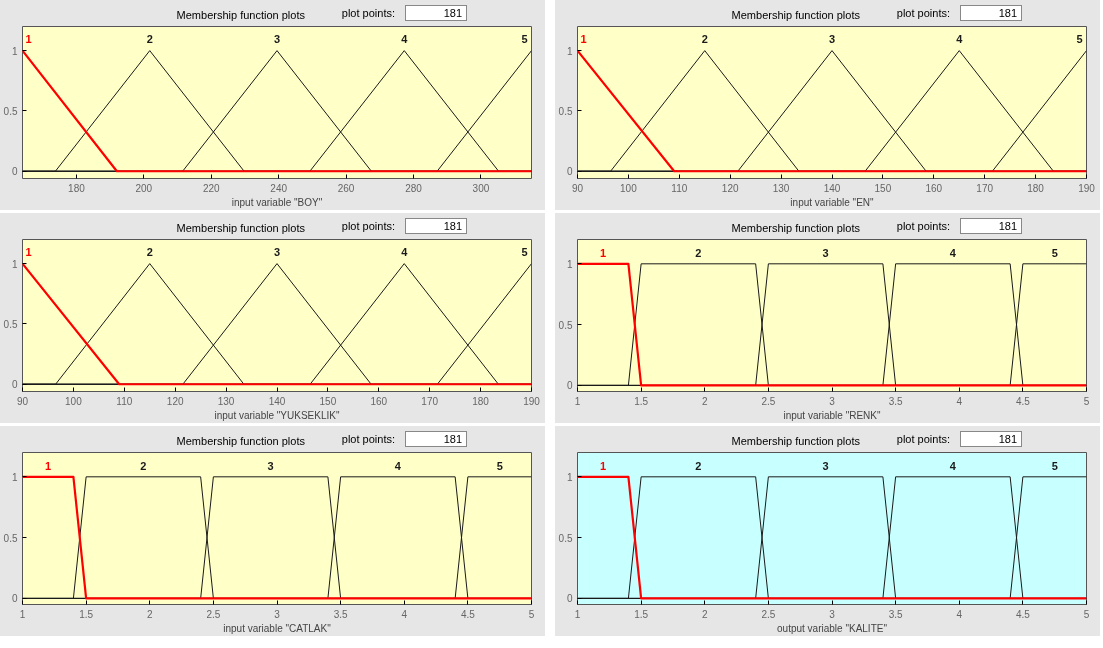  Describe the element at coordinates (149, 614) in the screenshot. I see `x-tick-label: 2` at that location.